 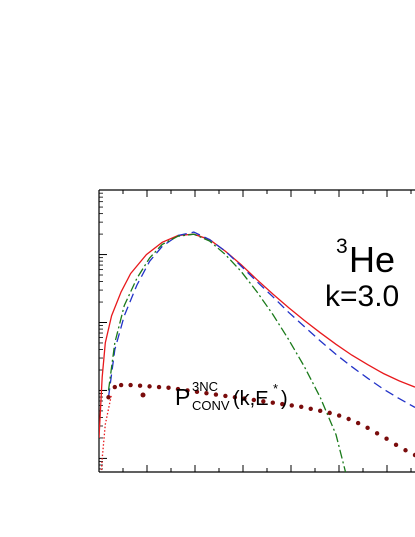 I want to click on nucleus-annotation: 3 He k=3.0, so click(x=362, y=274).